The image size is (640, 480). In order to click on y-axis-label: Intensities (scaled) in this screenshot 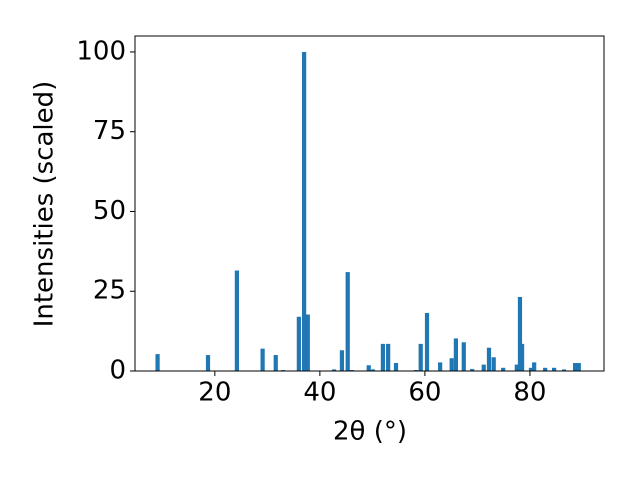, I will do `click(45, 204)`.